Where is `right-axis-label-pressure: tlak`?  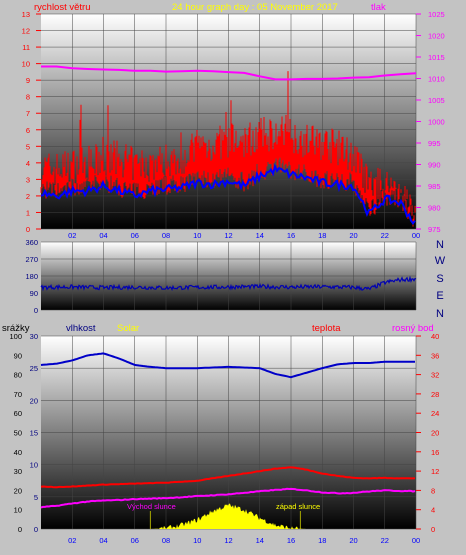 right-axis-label-pressure: tlak is located at coordinates (378, 7).